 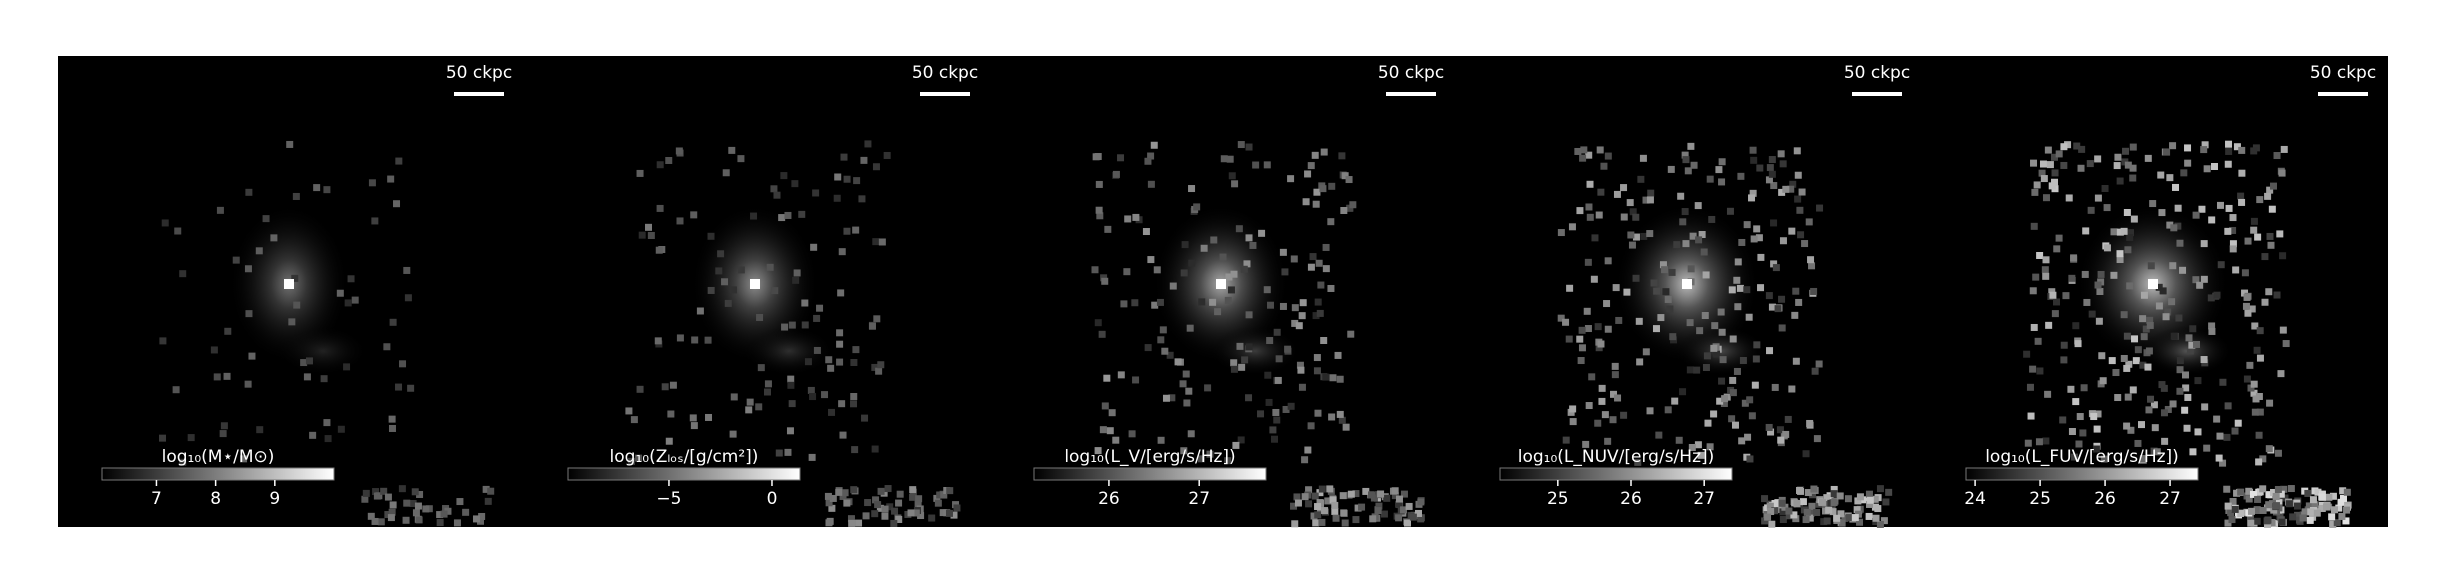 I want to click on colorbar-tick-label: 24, so click(x=1975, y=499).